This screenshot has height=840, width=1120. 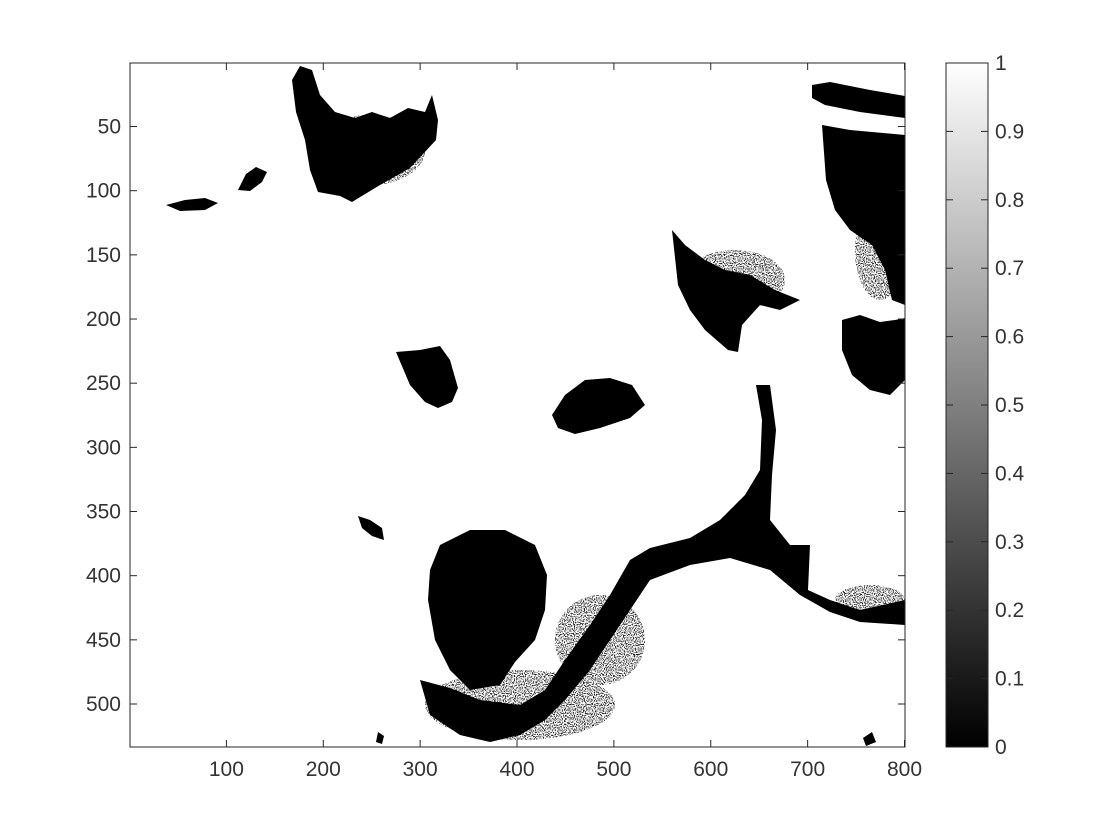 I want to click on x-tick-label: 200, so click(x=323, y=769).